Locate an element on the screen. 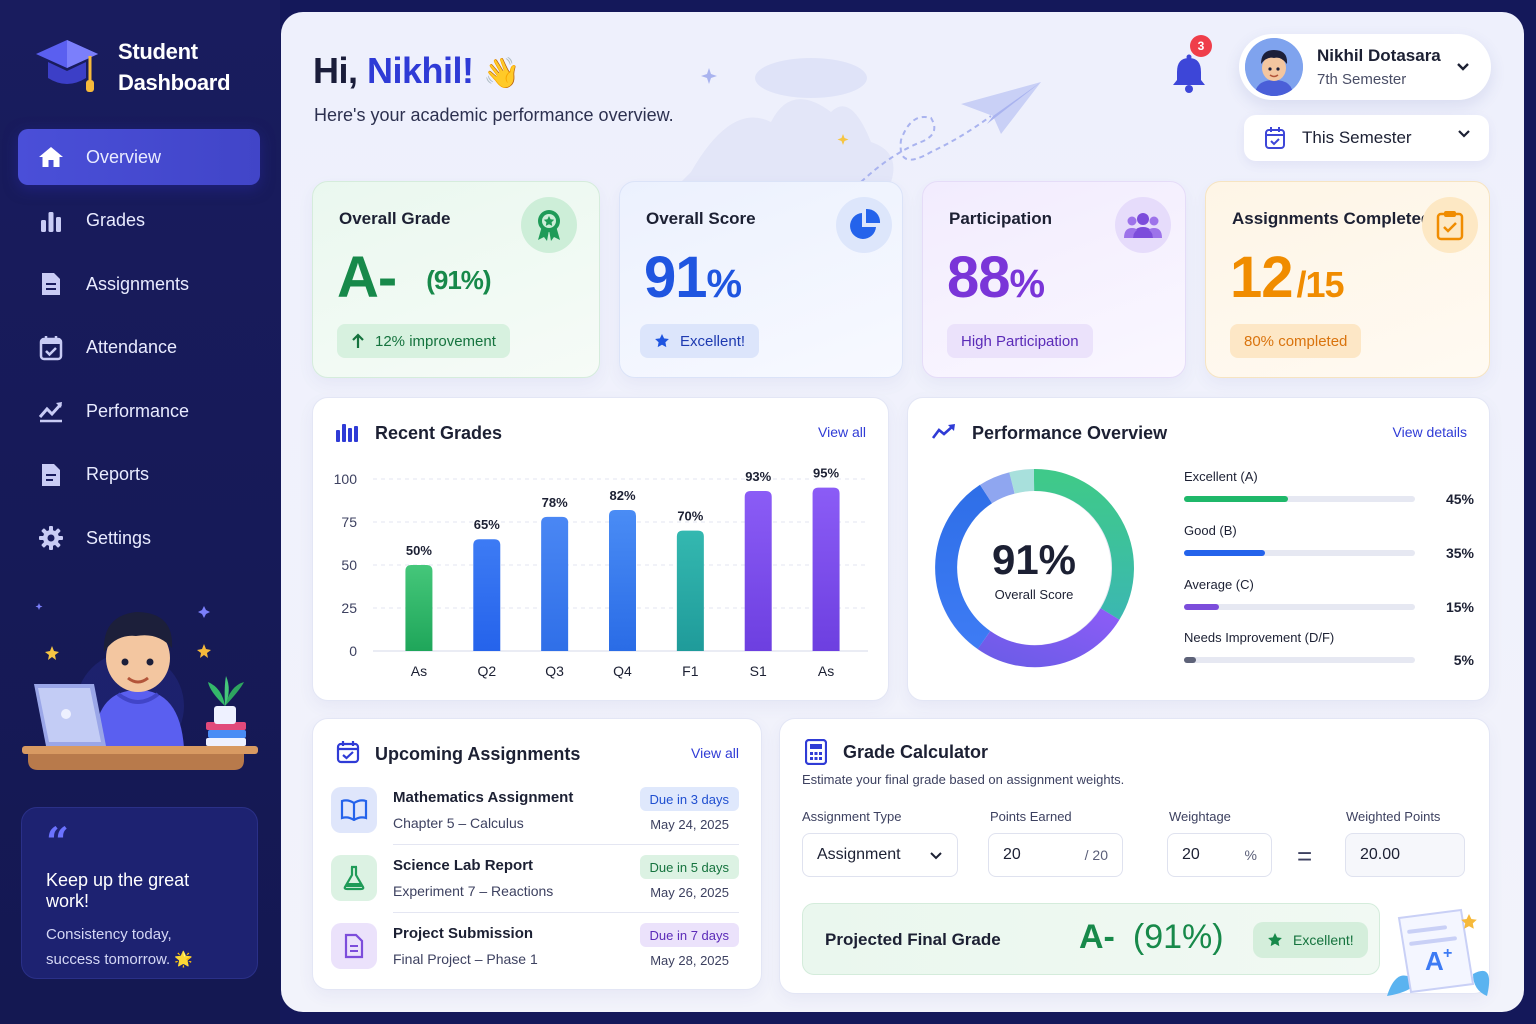 The height and width of the screenshot is (1024, 1536). users-icon is located at coordinates (1143, 225).